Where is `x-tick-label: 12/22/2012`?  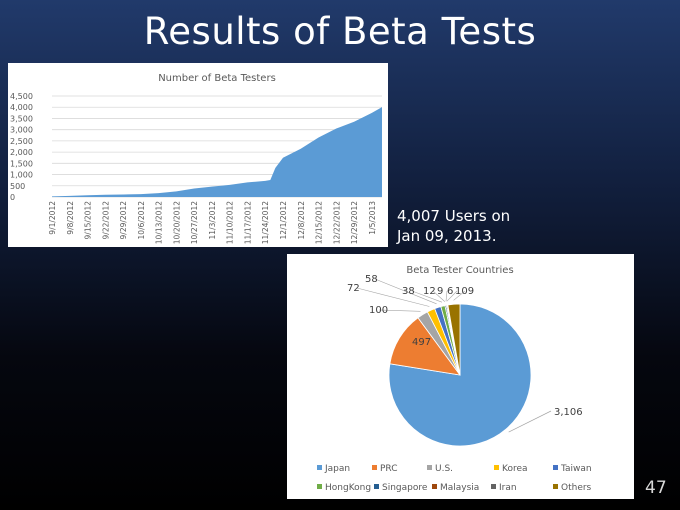
x-tick-label: 12/22/2012 is located at coordinates (336, 222).